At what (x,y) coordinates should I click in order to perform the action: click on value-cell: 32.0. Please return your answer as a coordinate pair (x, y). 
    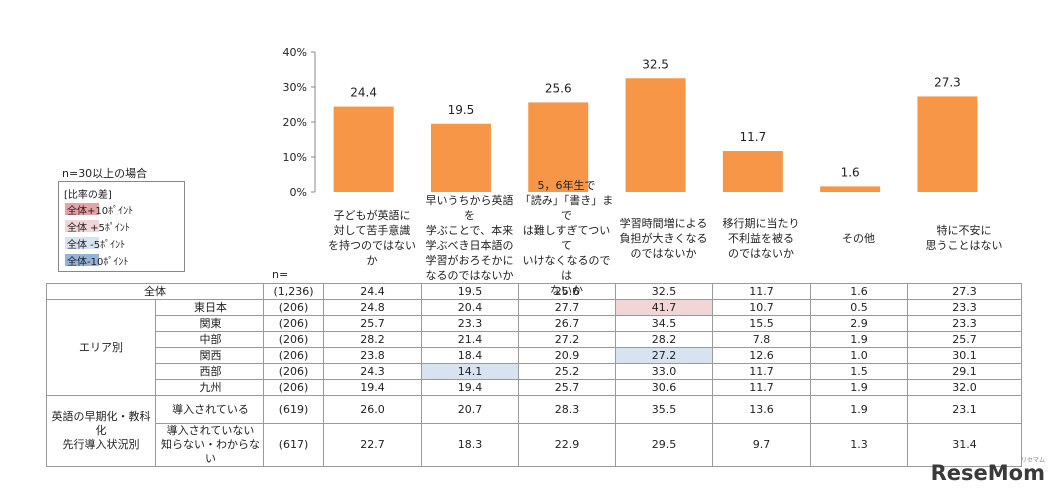
    Looking at the image, I should click on (964, 387).